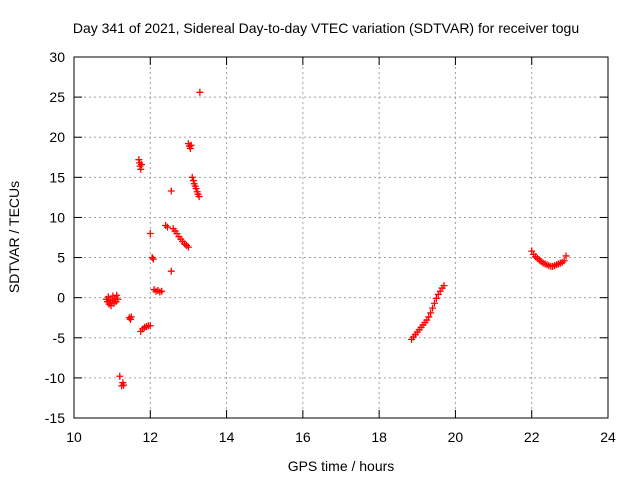 The width and height of the screenshot is (640, 480). What do you see at coordinates (341, 466) in the screenshot?
I see `x-axis-label: GPS time / hours` at bounding box center [341, 466].